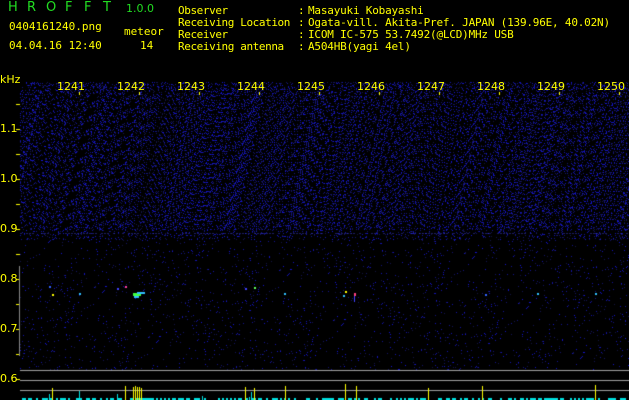 Image resolution: width=629 pixels, height=400 pixels. Describe the element at coordinates (140, 8) in the screenshot. I see `version: 1.0.0` at that location.